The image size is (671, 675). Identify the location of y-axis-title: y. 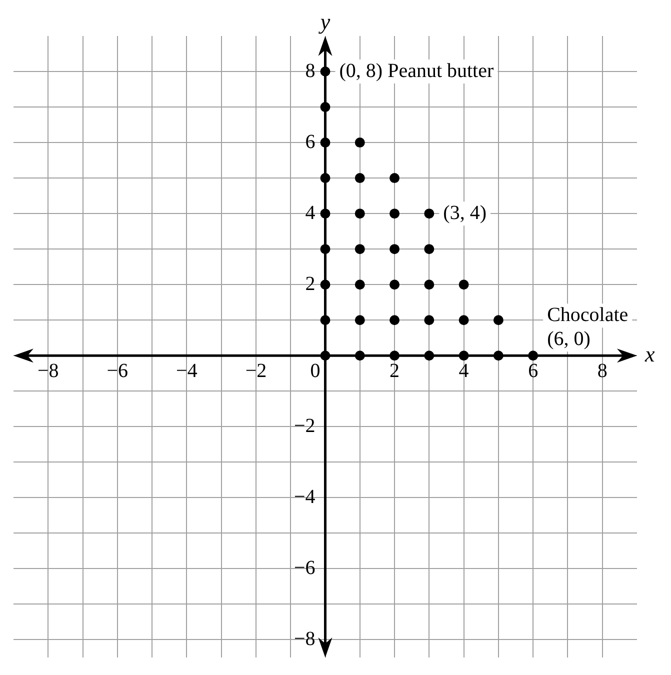
(324, 21).